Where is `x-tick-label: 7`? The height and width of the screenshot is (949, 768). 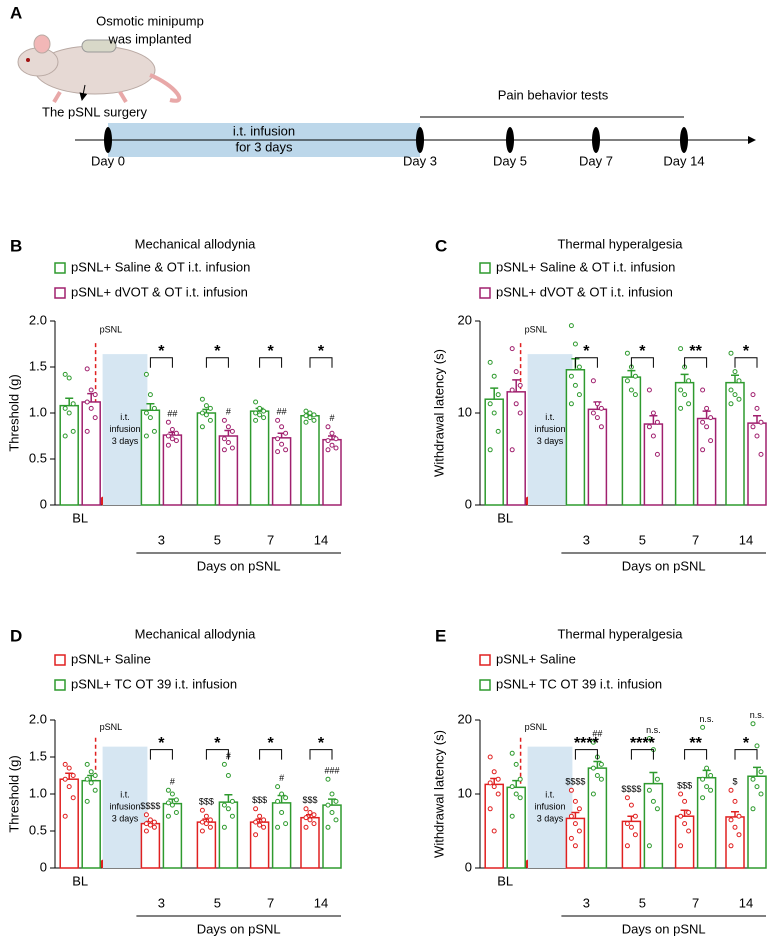
x-tick-label: 7 is located at coordinates (270, 539).